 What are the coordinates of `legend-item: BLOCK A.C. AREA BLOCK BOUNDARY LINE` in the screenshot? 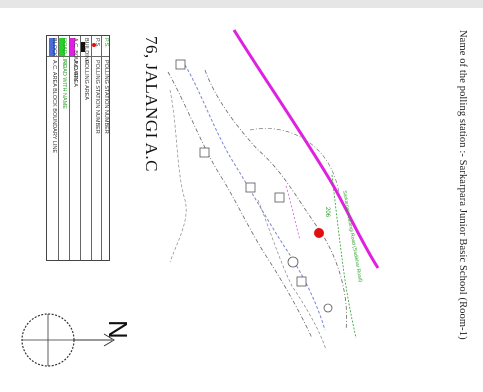 It's located at (53, 148).